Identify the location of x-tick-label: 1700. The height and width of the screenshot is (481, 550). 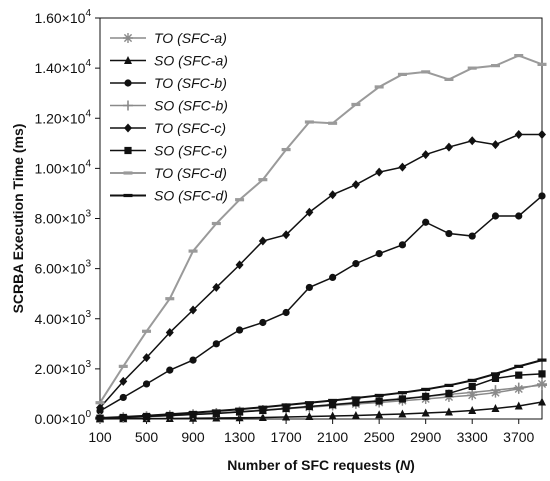
(286, 437).